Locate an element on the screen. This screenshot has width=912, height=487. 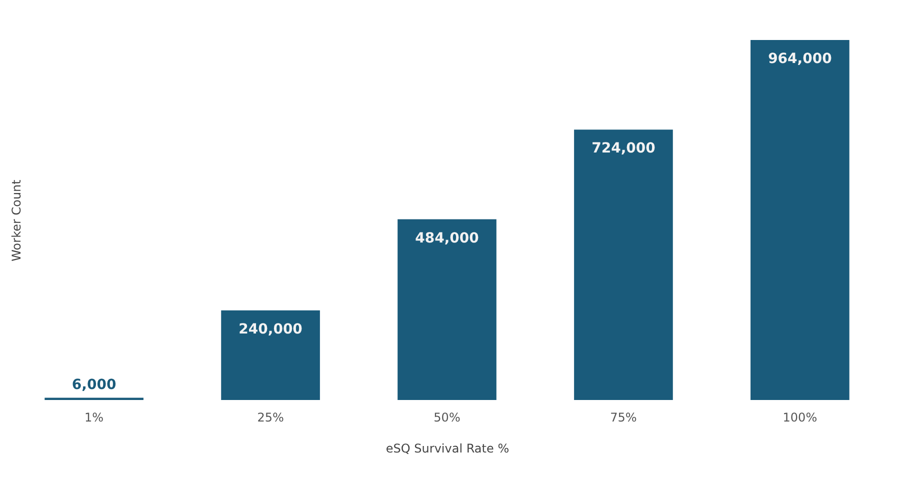
data-label: 724,000 is located at coordinates (624, 148).